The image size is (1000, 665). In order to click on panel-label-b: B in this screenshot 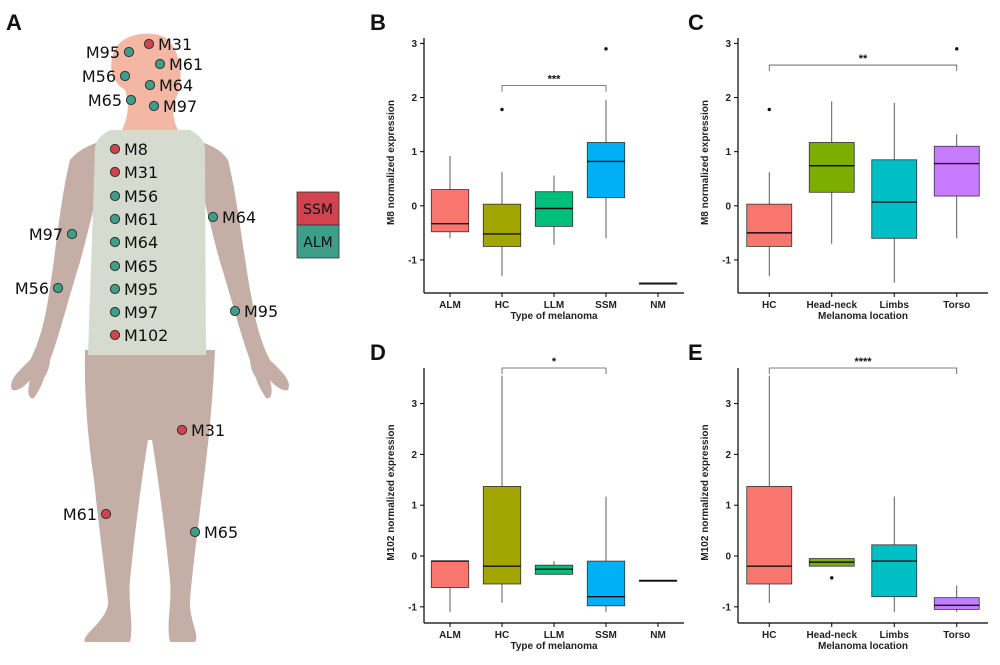, I will do `click(378, 22)`.